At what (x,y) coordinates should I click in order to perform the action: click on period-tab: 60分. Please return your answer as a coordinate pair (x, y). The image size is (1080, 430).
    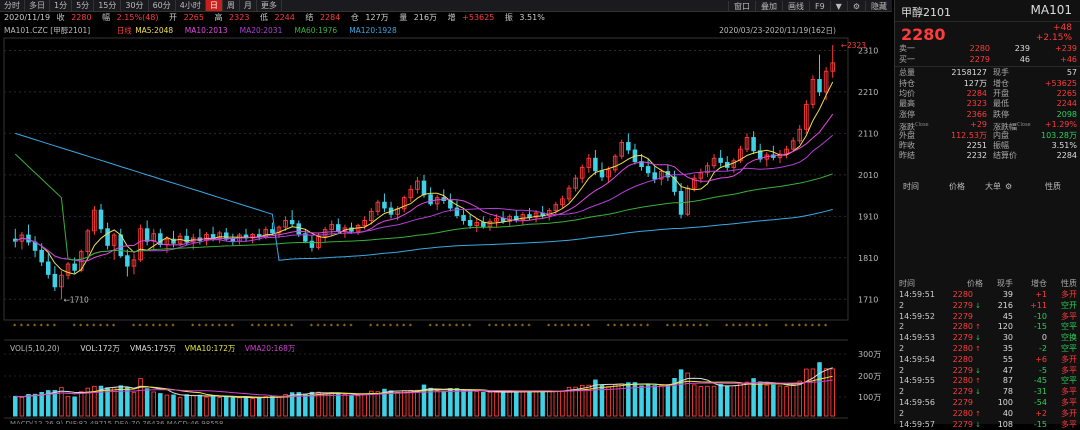
    Looking at the image, I should click on (162, 5).